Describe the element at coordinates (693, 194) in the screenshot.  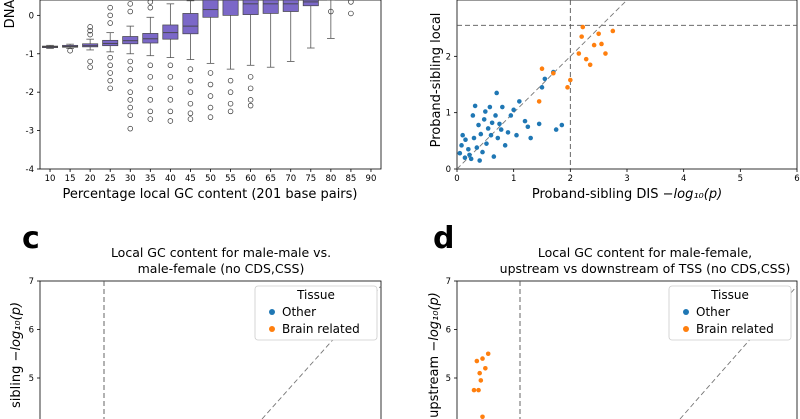
I see `panel-b-x-label-math: −log₁₀(p)` at that location.